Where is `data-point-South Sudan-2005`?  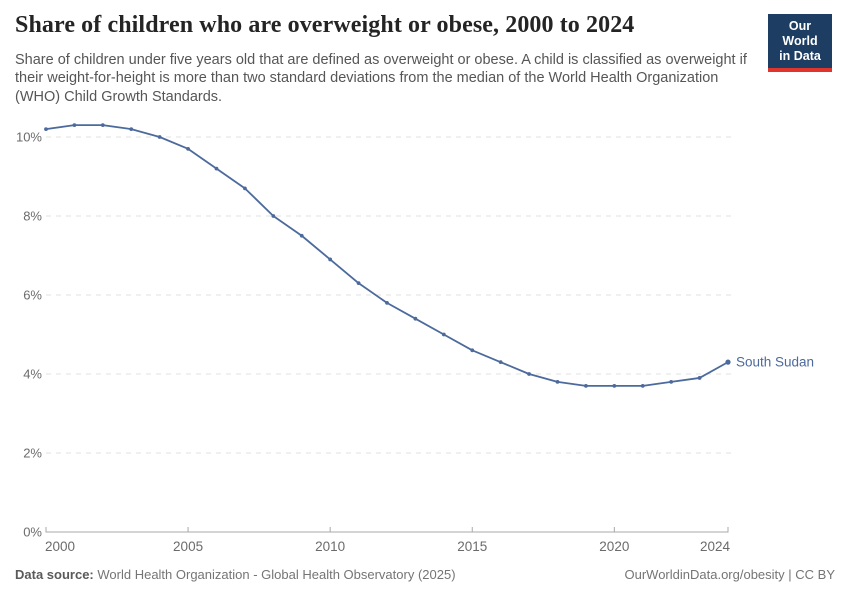
data-point-South Sudan-2005 is located at coordinates (188, 148).